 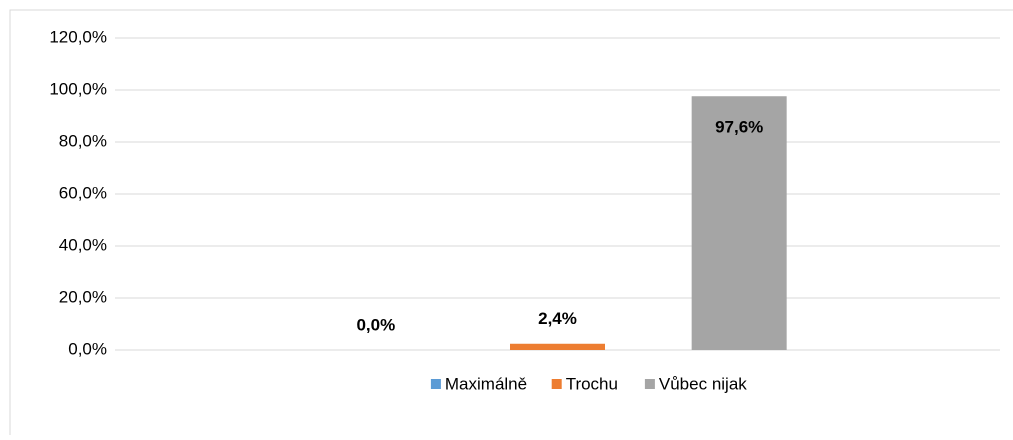 What do you see at coordinates (83, 140) in the screenshot?
I see `y-tick-label: 80,0%` at bounding box center [83, 140].